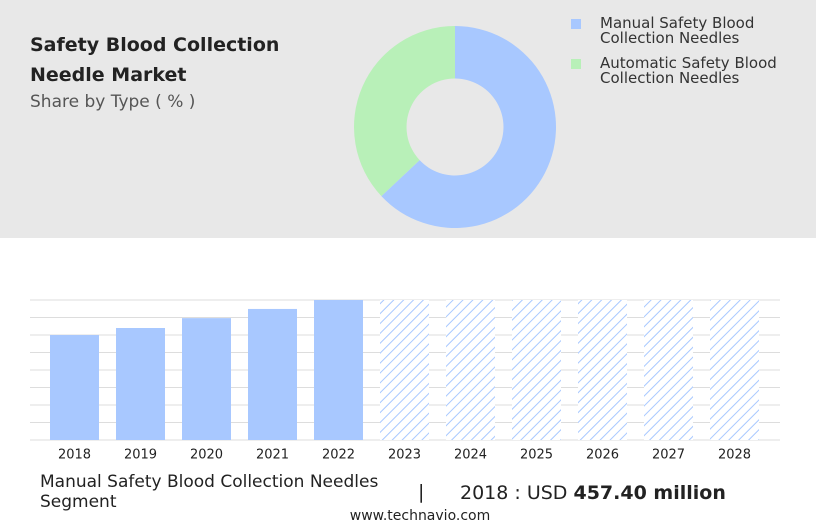  I want to click on donut, so click(455, 127).